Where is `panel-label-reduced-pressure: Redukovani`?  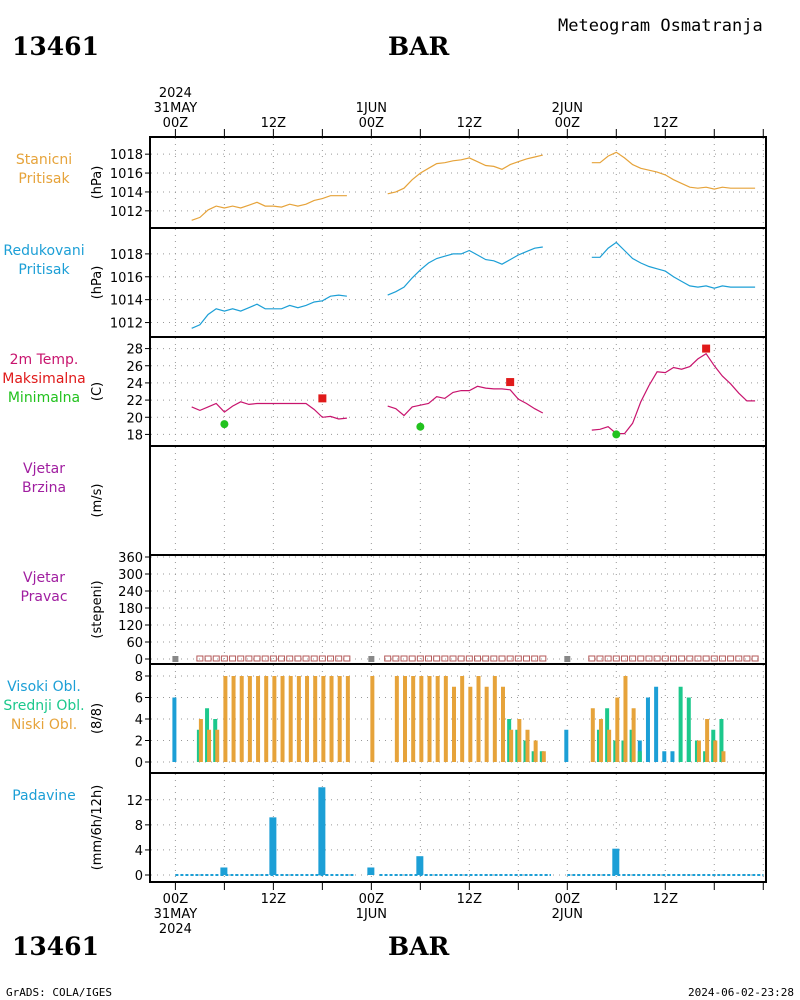 panel-label-reduced-pressure: Redukovani is located at coordinates (43, 251).